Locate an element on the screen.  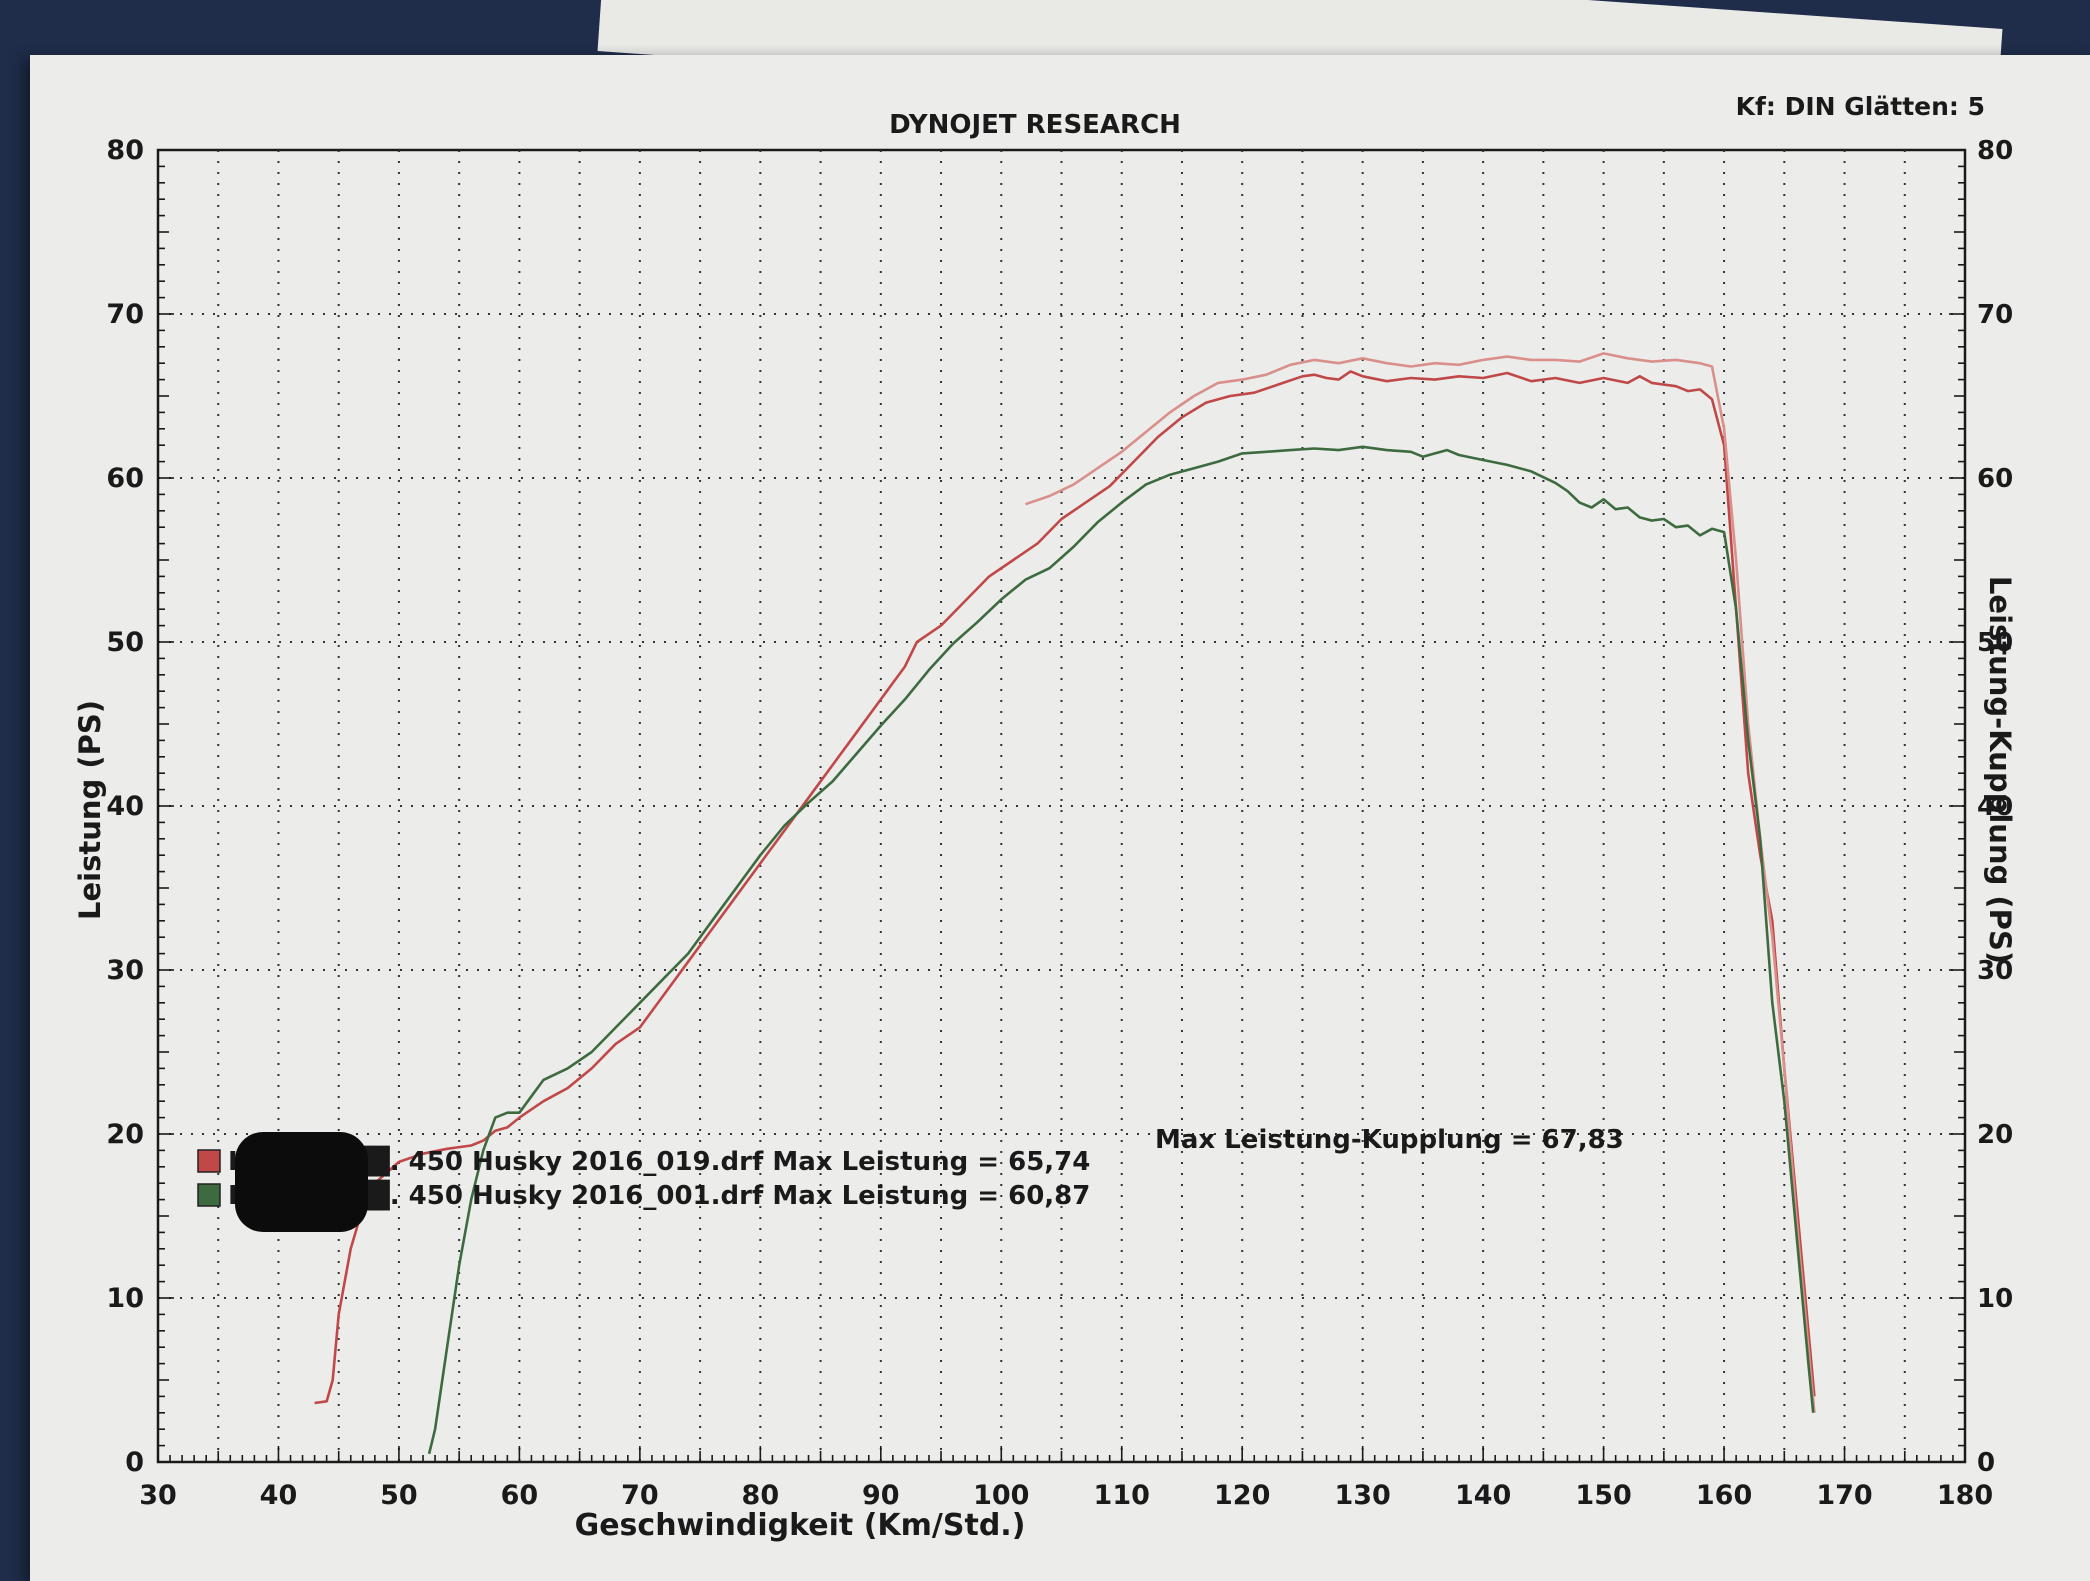
y-tick-label: 60 is located at coordinates (125, 478).